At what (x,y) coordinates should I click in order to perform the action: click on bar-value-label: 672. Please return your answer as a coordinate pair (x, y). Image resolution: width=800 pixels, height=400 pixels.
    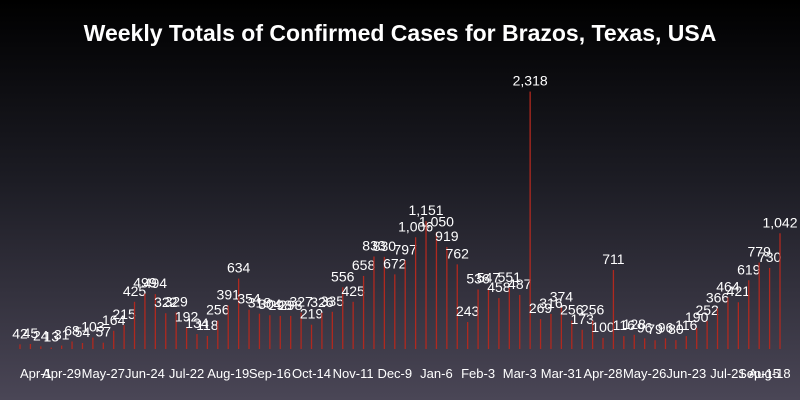
    Looking at the image, I should click on (395, 263).